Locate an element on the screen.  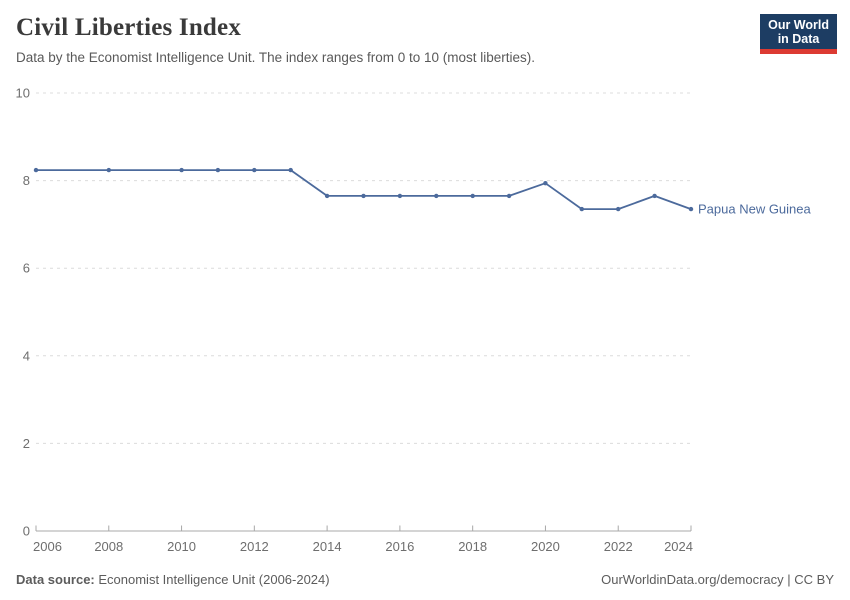
y-tick-label: 6 is located at coordinates (26, 268).